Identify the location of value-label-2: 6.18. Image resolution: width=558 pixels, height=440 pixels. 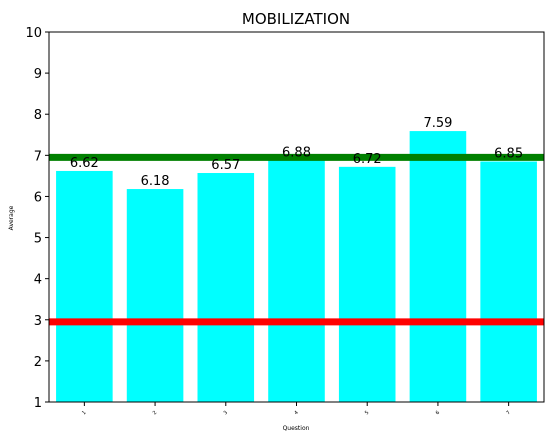
(155, 181).